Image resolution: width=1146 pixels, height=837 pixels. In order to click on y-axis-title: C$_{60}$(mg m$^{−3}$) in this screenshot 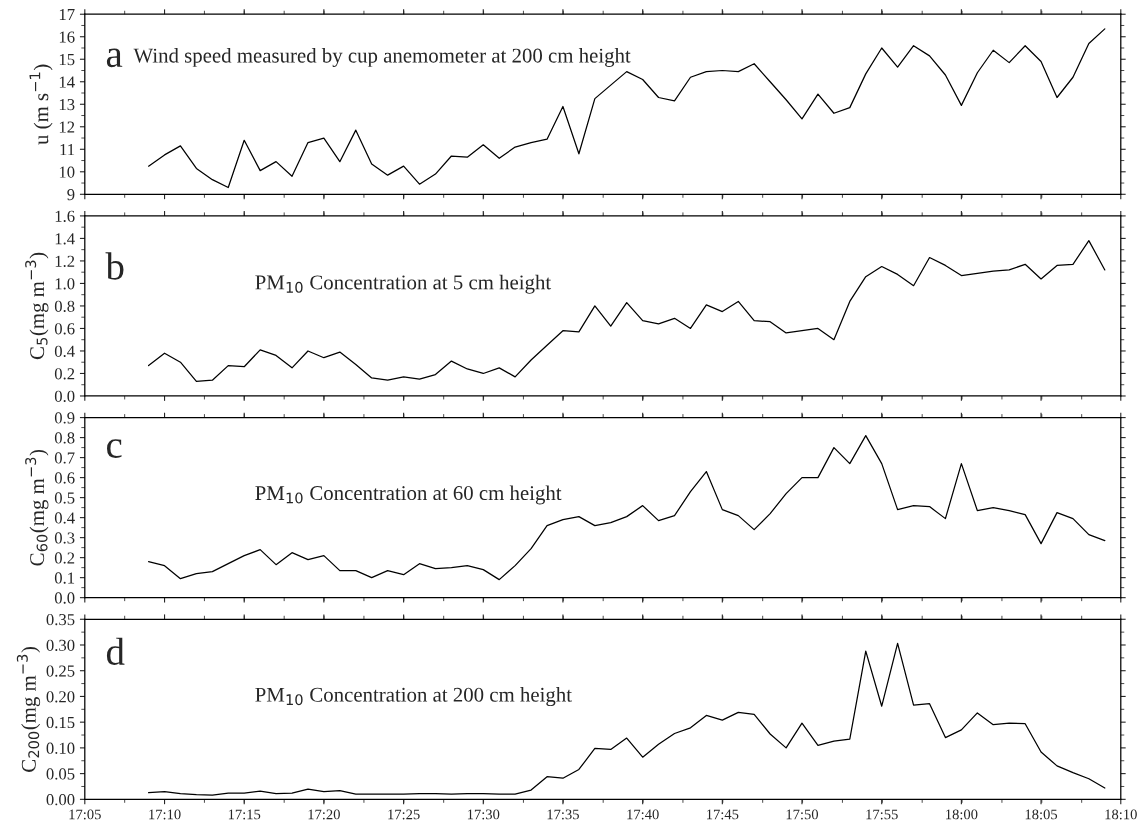, I will do `click(37, 507)`.